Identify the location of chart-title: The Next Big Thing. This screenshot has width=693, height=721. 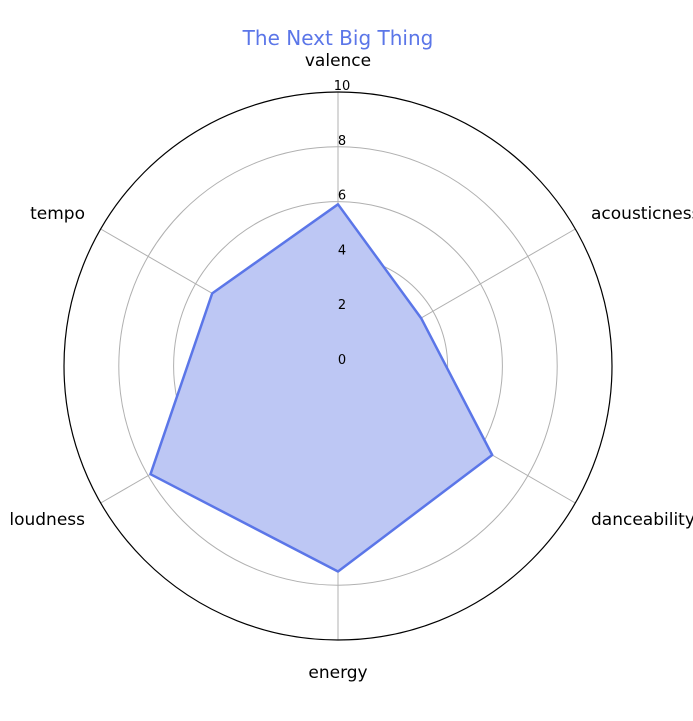
(338, 38).